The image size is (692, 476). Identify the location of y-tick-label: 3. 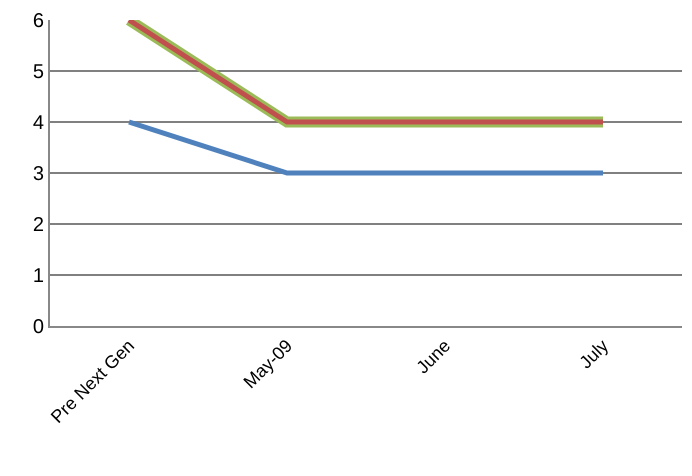
(38, 174).